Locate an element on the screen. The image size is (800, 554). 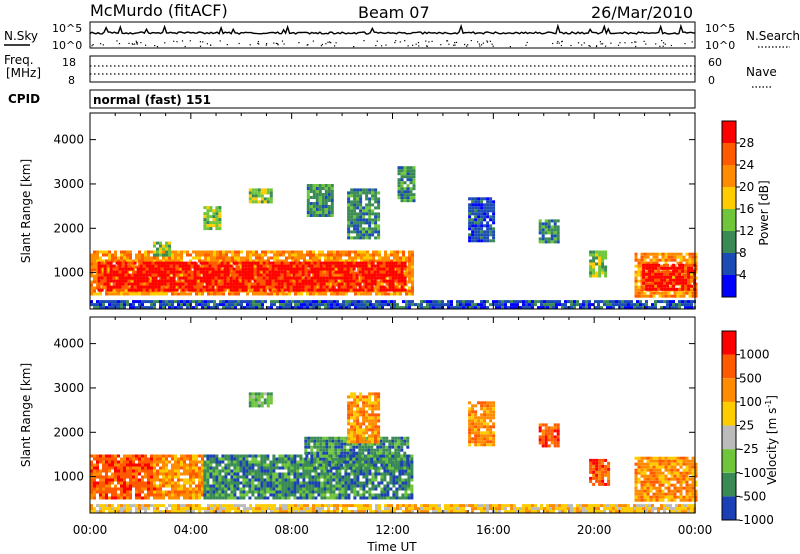
nave-tick-bottom: 0 is located at coordinates (711, 80).